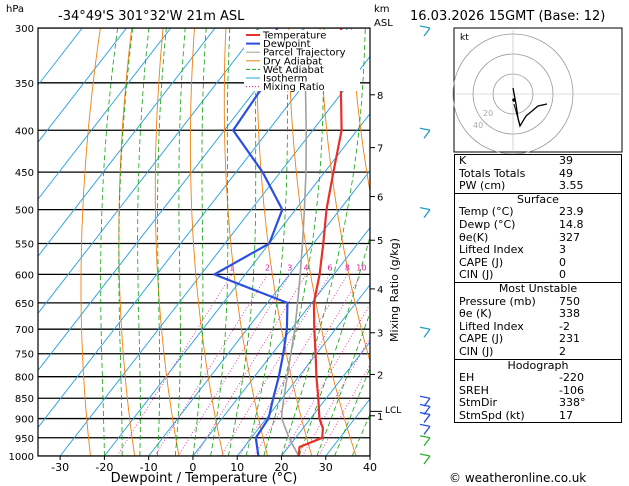  What do you see at coordinates (491, 326) in the screenshot?
I see `most_unstable-row-key: Lifted Index` at bounding box center [491, 326].